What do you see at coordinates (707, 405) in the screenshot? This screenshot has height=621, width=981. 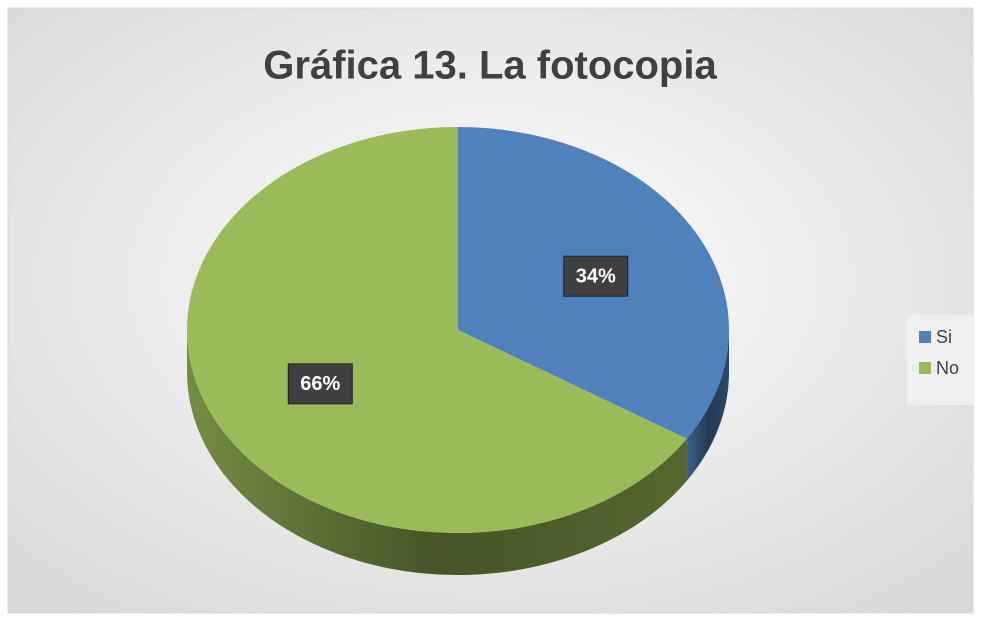 I see `slice-side-shade` at bounding box center [707, 405].